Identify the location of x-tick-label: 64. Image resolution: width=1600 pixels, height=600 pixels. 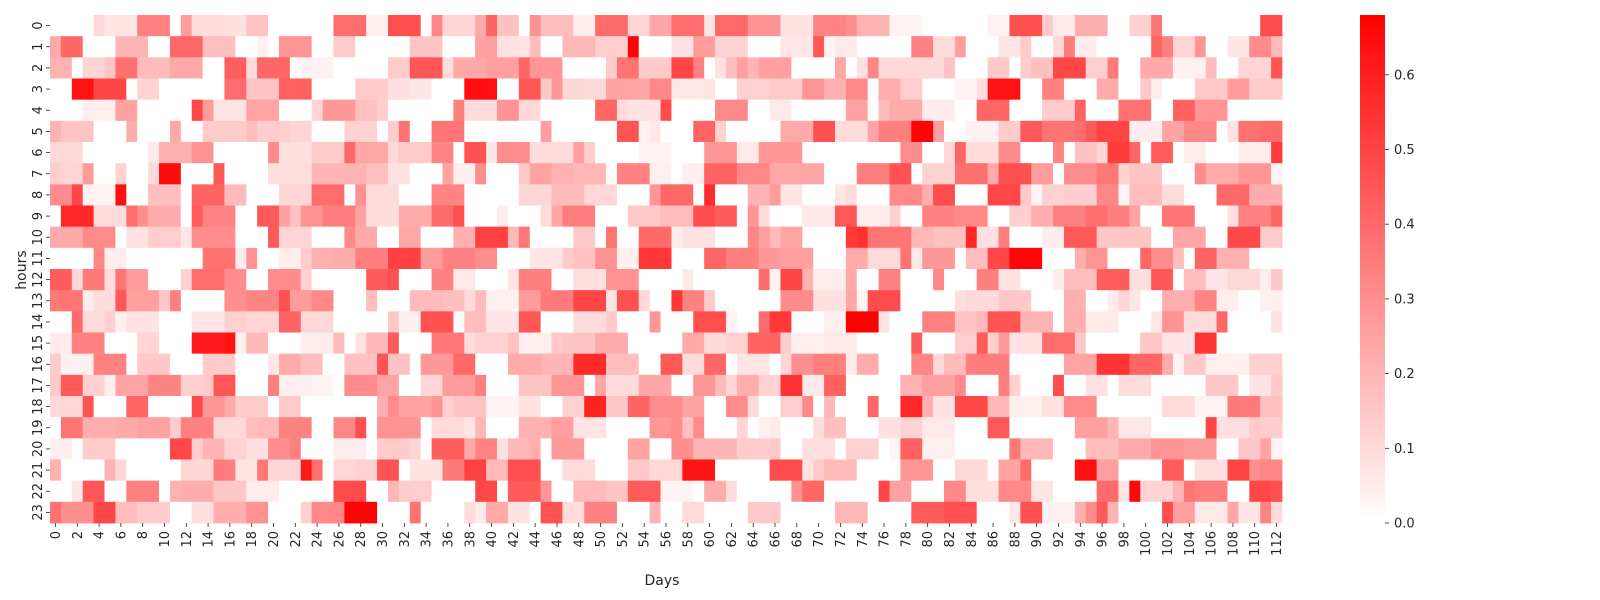
(754, 539).